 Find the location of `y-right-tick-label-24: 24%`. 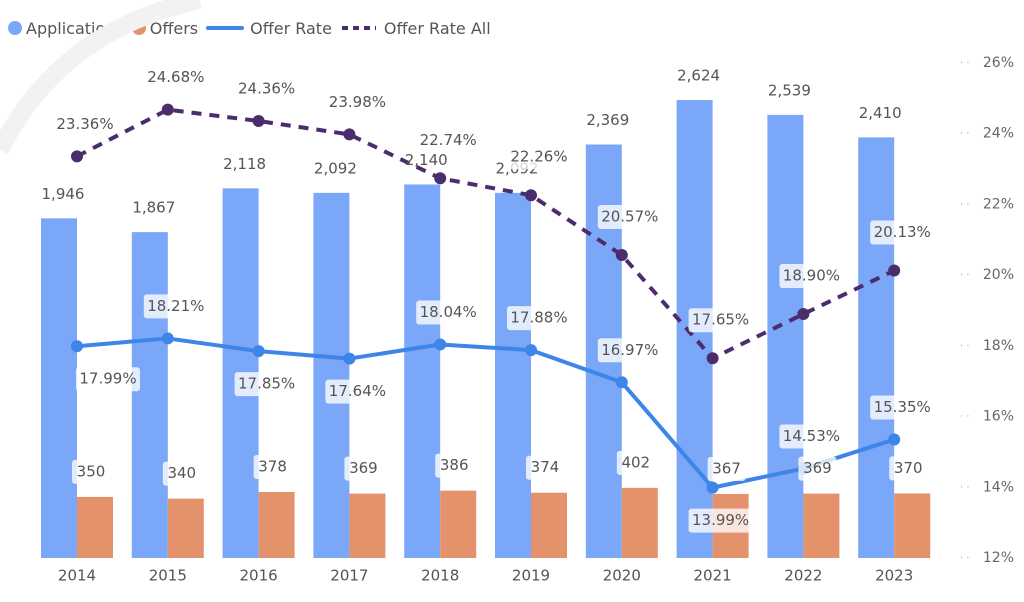

y-right-tick-label-24: 24% is located at coordinates (998, 134).